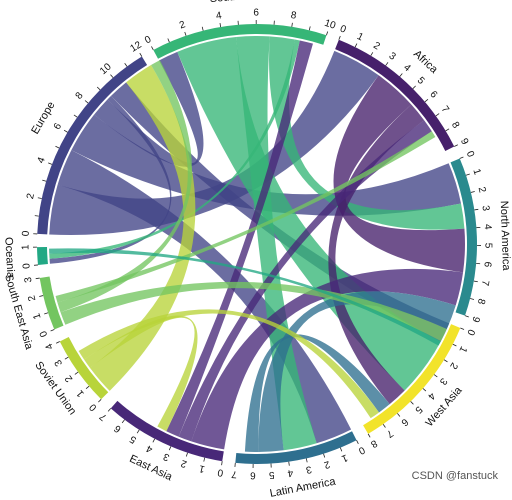 This screenshot has width=512, height=500. Describe the element at coordinates (18, 312) in the screenshot. I see `region-label-south-east-asia: South East Asia` at that location.